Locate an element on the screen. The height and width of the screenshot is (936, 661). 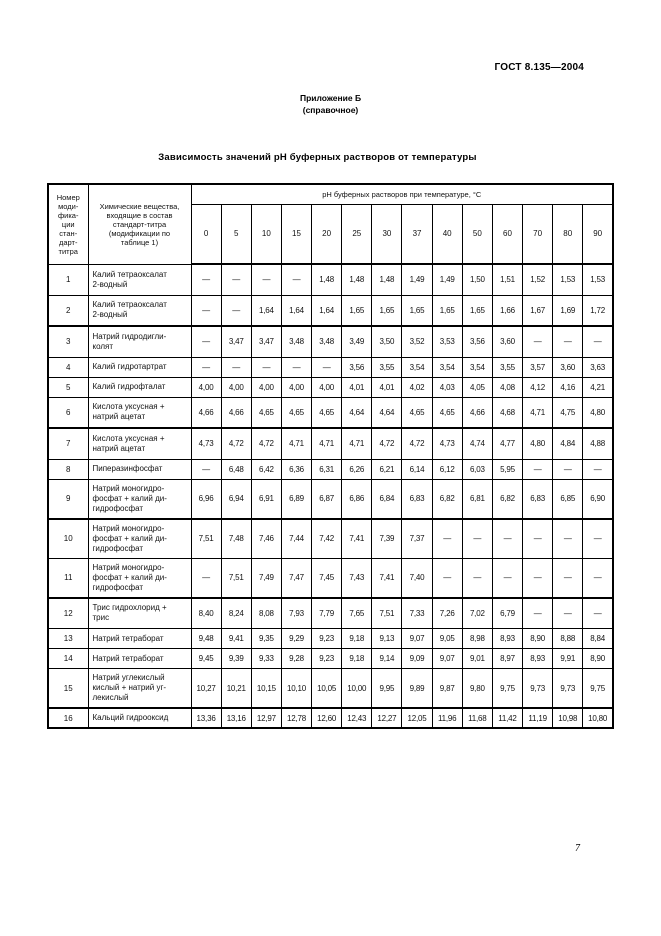
ph-value: 10,10 is located at coordinates (296, 688).